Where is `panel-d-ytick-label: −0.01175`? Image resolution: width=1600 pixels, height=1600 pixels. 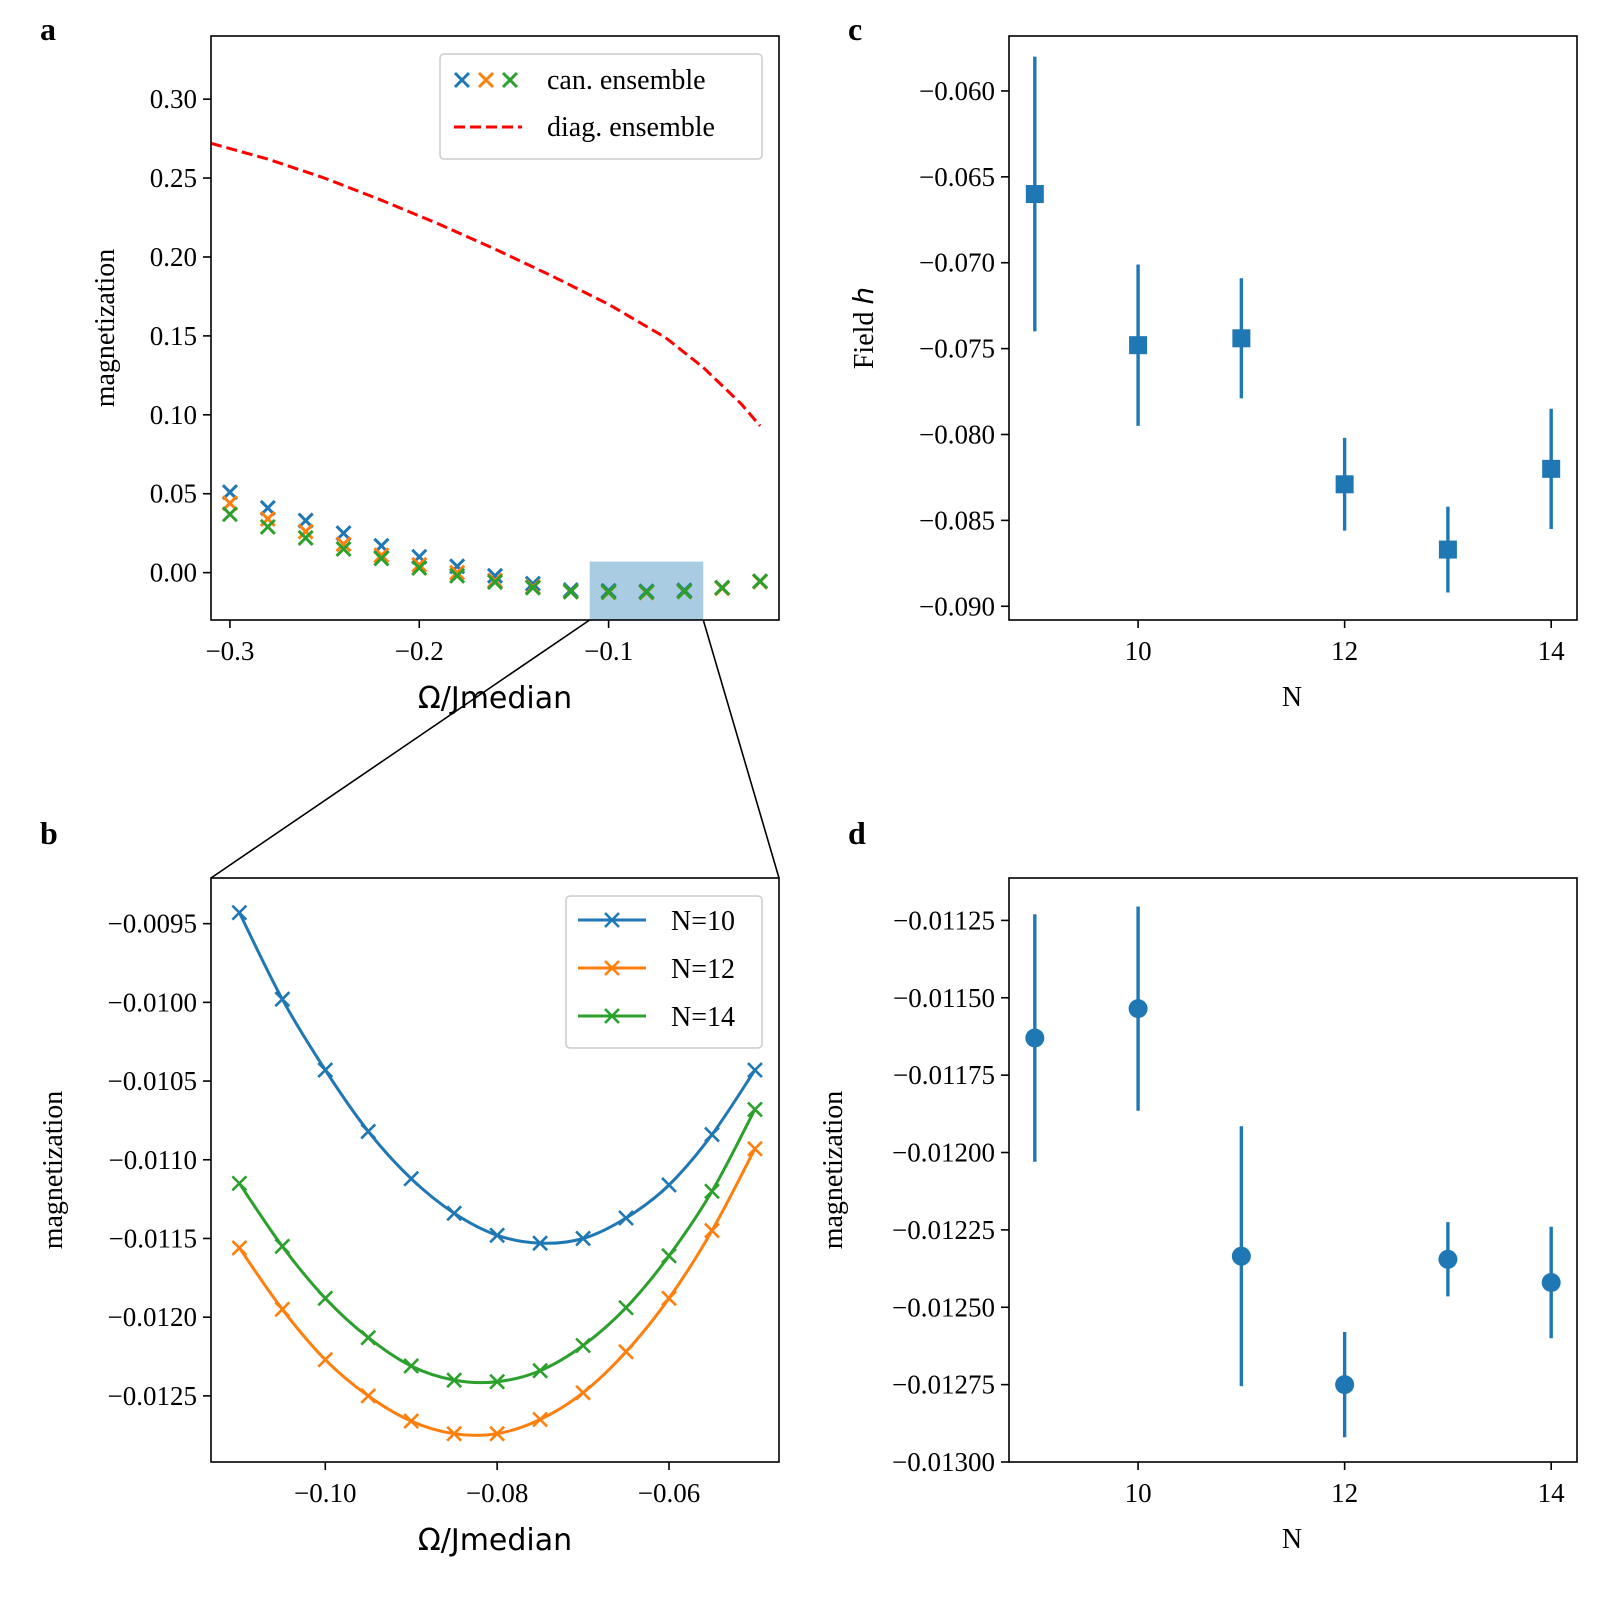
panel-d-ytick-label: −0.01175 is located at coordinates (944, 1075).